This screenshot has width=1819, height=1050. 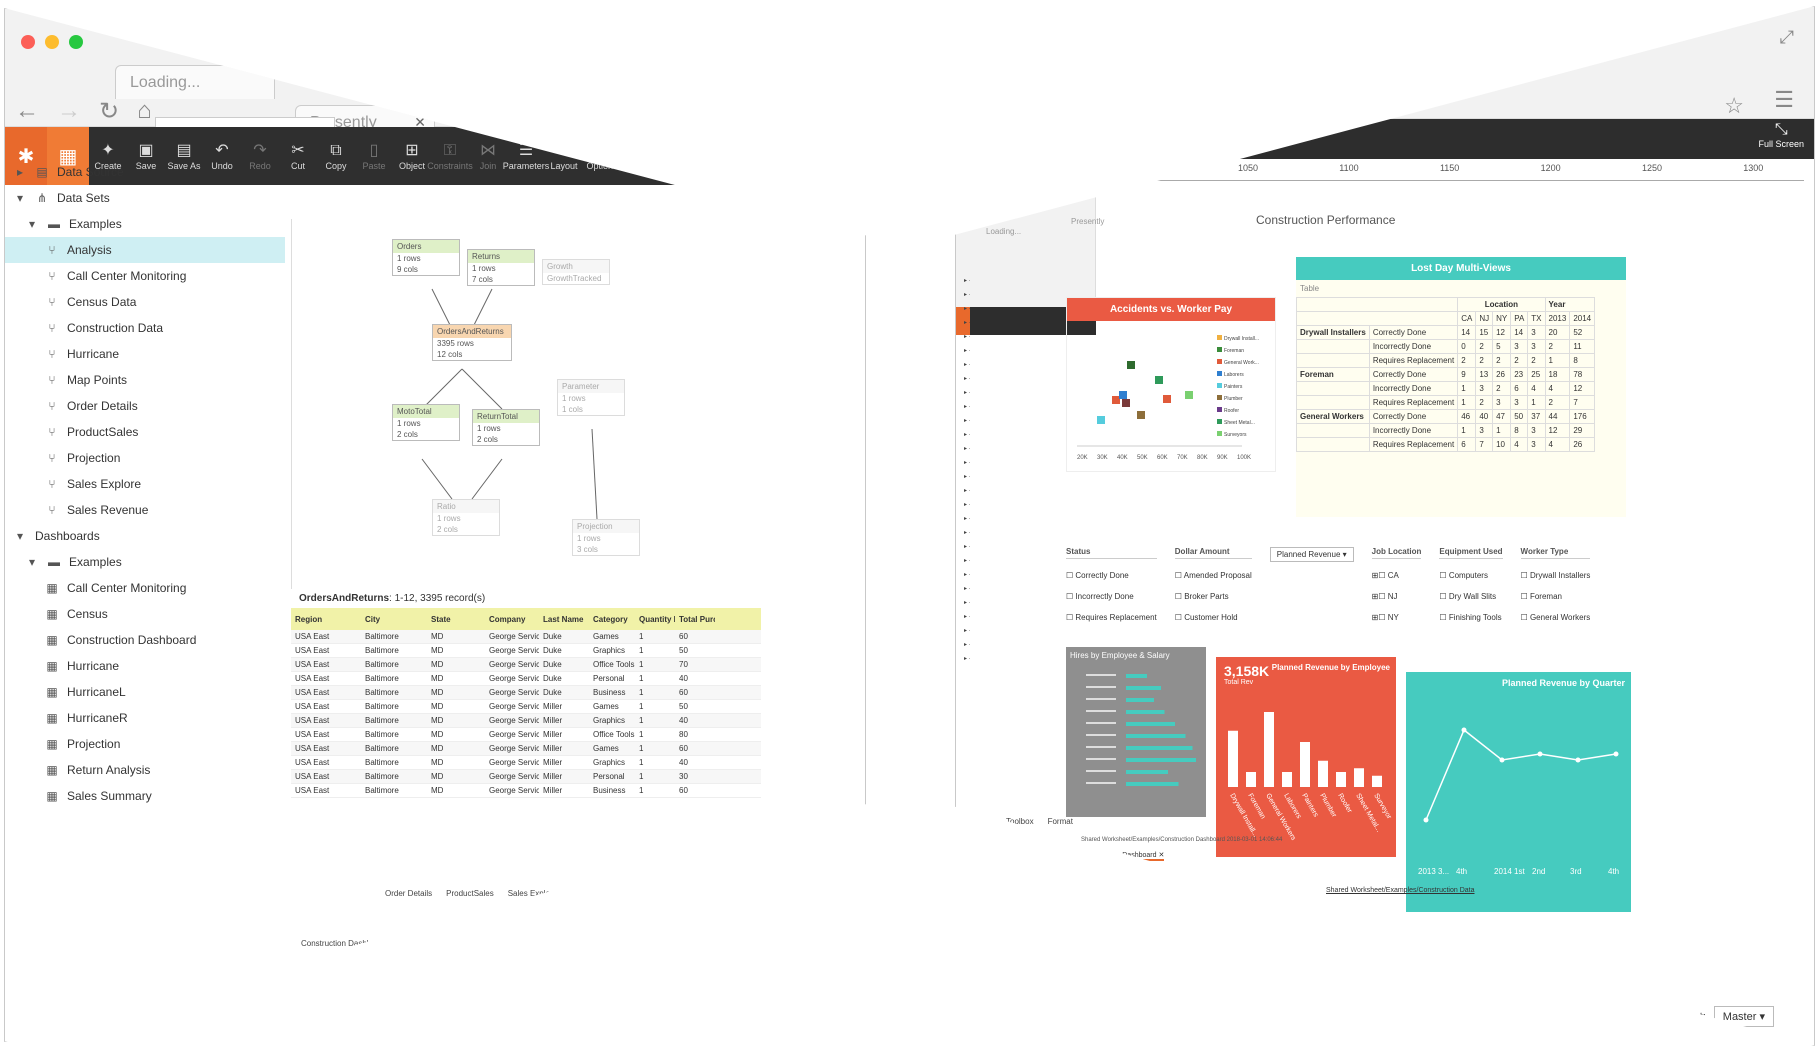 What do you see at coordinates (76, 42) in the screenshot?
I see `maximize-window-icon` at bounding box center [76, 42].